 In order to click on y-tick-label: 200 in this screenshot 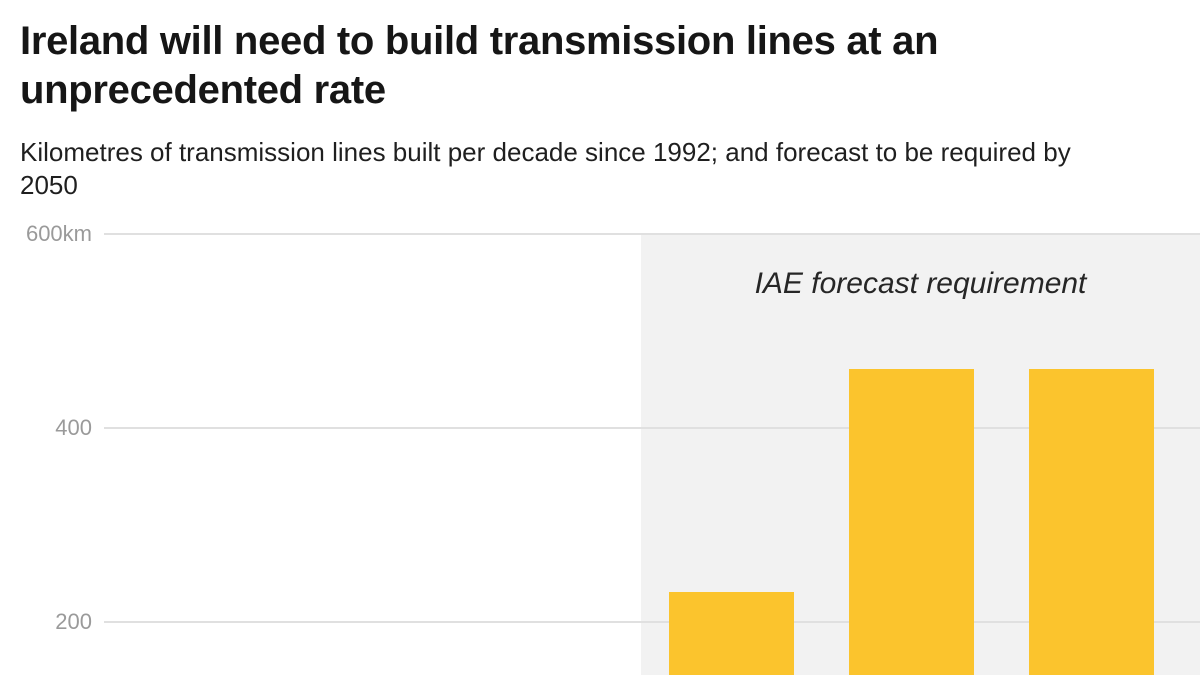, I will do `click(73, 621)`.